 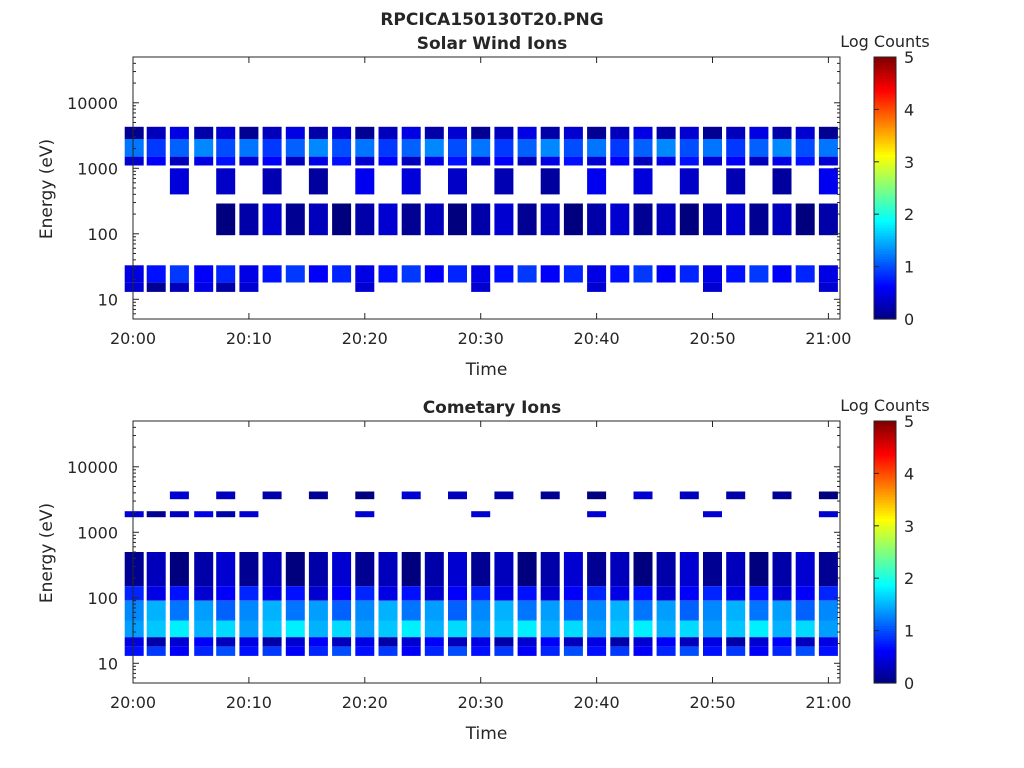 I want to click on y-tick-label: 10, so click(x=108, y=663).